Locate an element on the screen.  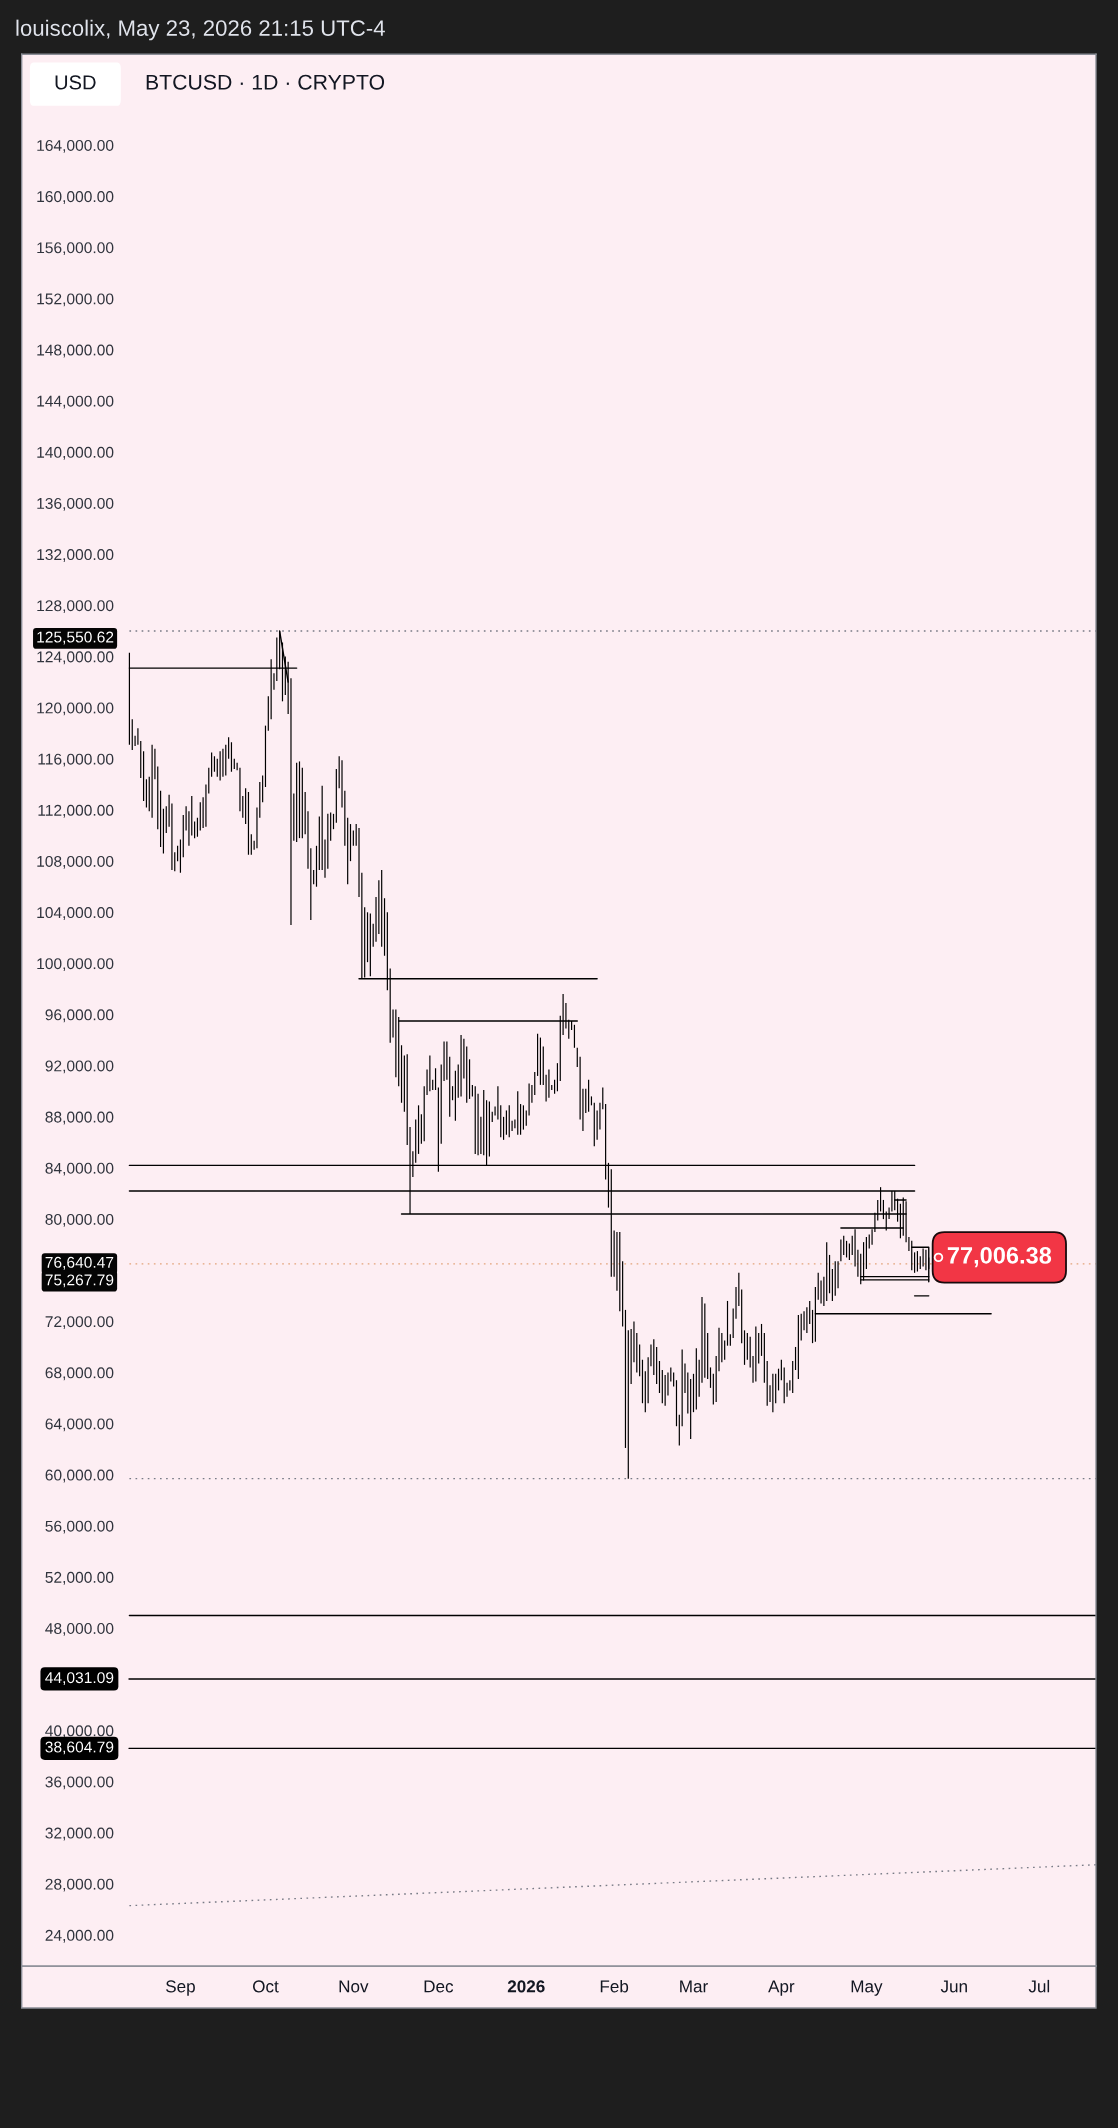
y-tick-label: 160,000.00 is located at coordinates (75, 197).